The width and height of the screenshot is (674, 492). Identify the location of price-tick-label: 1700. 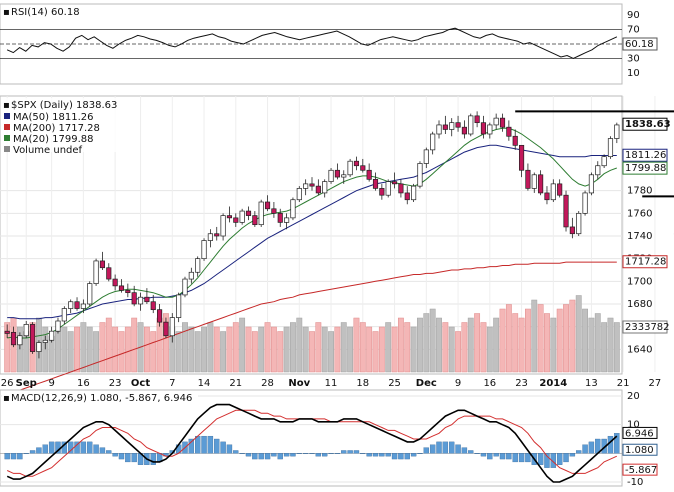
(639, 281).